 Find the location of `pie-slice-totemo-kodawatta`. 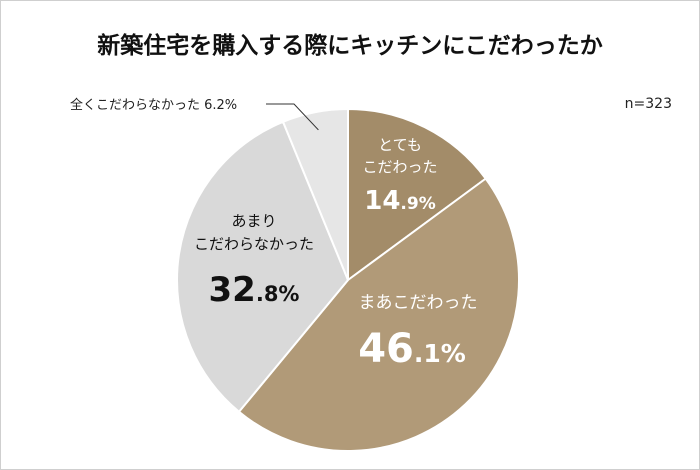

pie-slice-totemo-kodawatta is located at coordinates (417, 194).